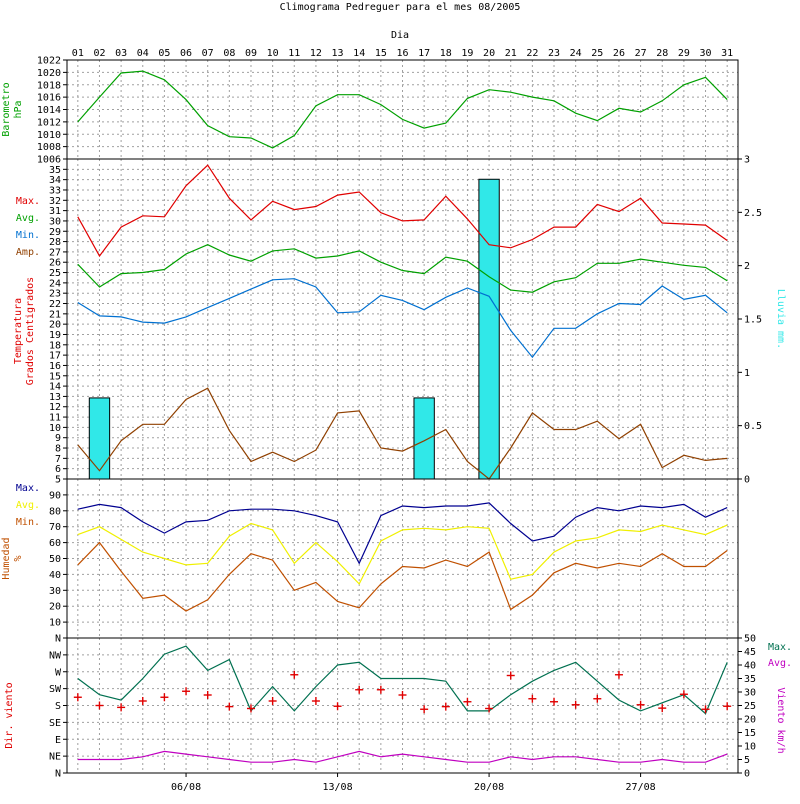 The height and width of the screenshot is (804, 800). What do you see at coordinates (28, 522) in the screenshot?
I see `legend-humidity-min: Min.` at bounding box center [28, 522].